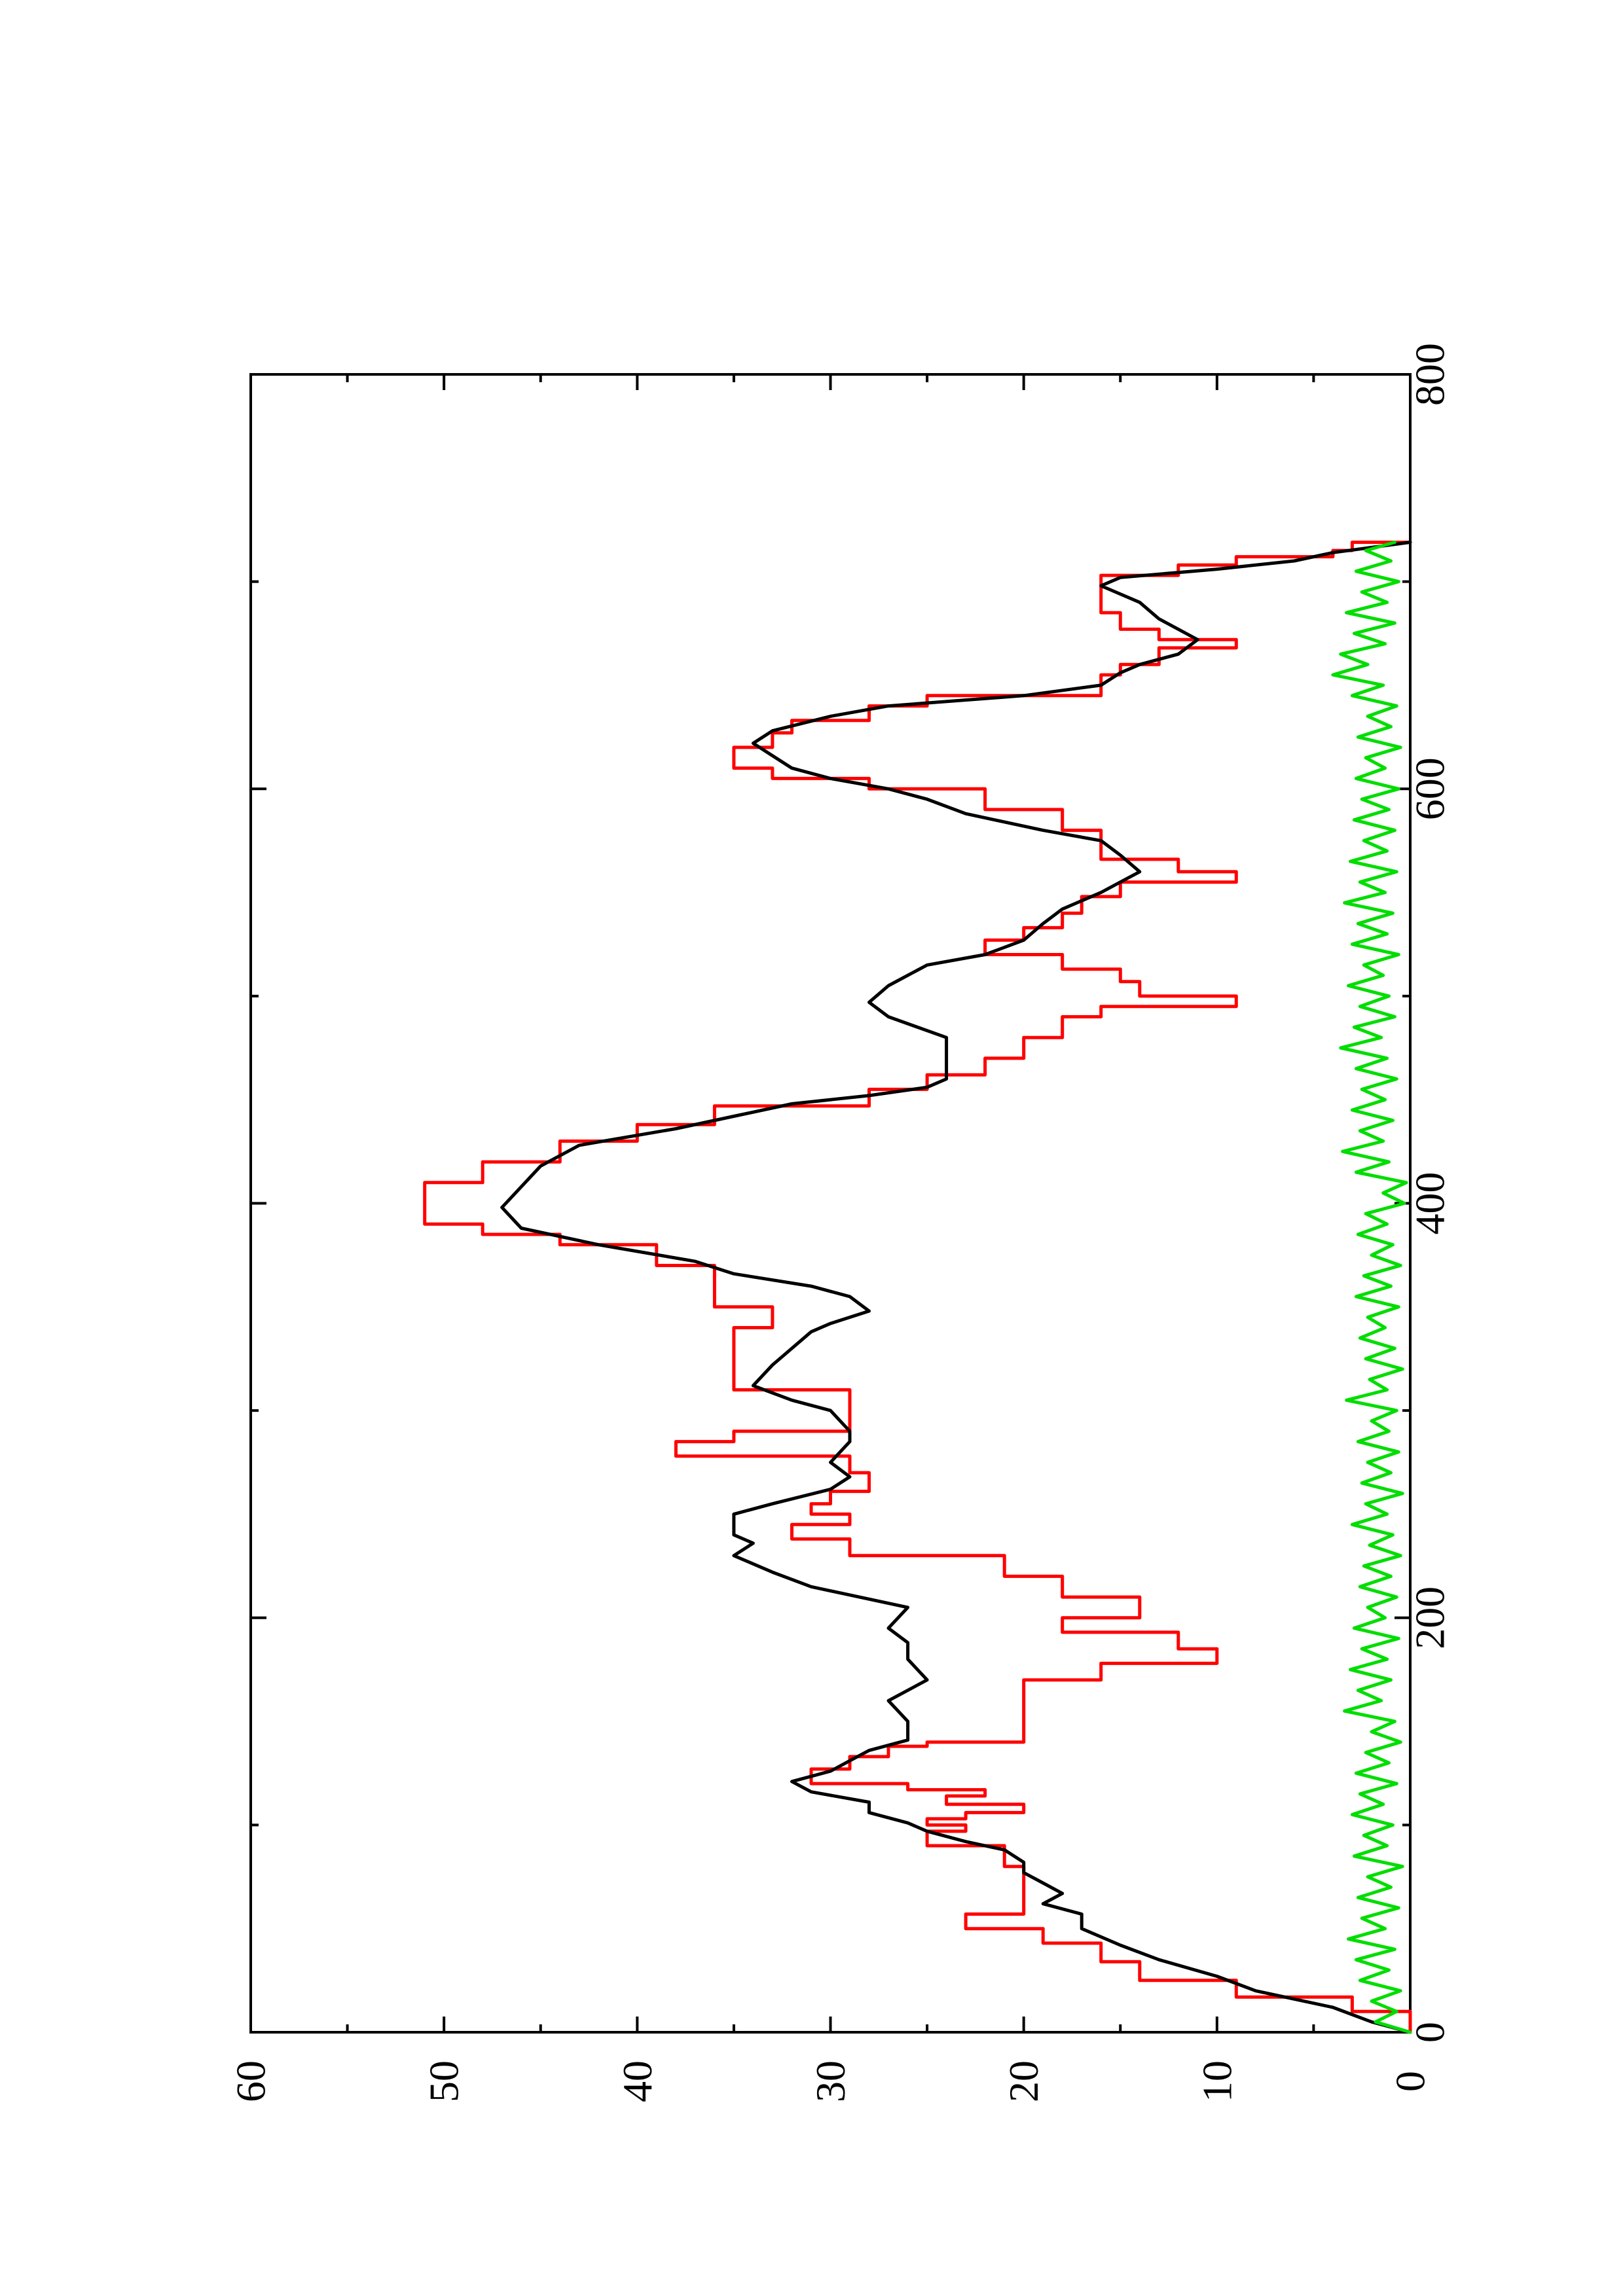 This screenshot has height=2296, width=1623. What do you see at coordinates (1023, 2081) in the screenshot?
I see `y-tick-label: 20` at bounding box center [1023, 2081].